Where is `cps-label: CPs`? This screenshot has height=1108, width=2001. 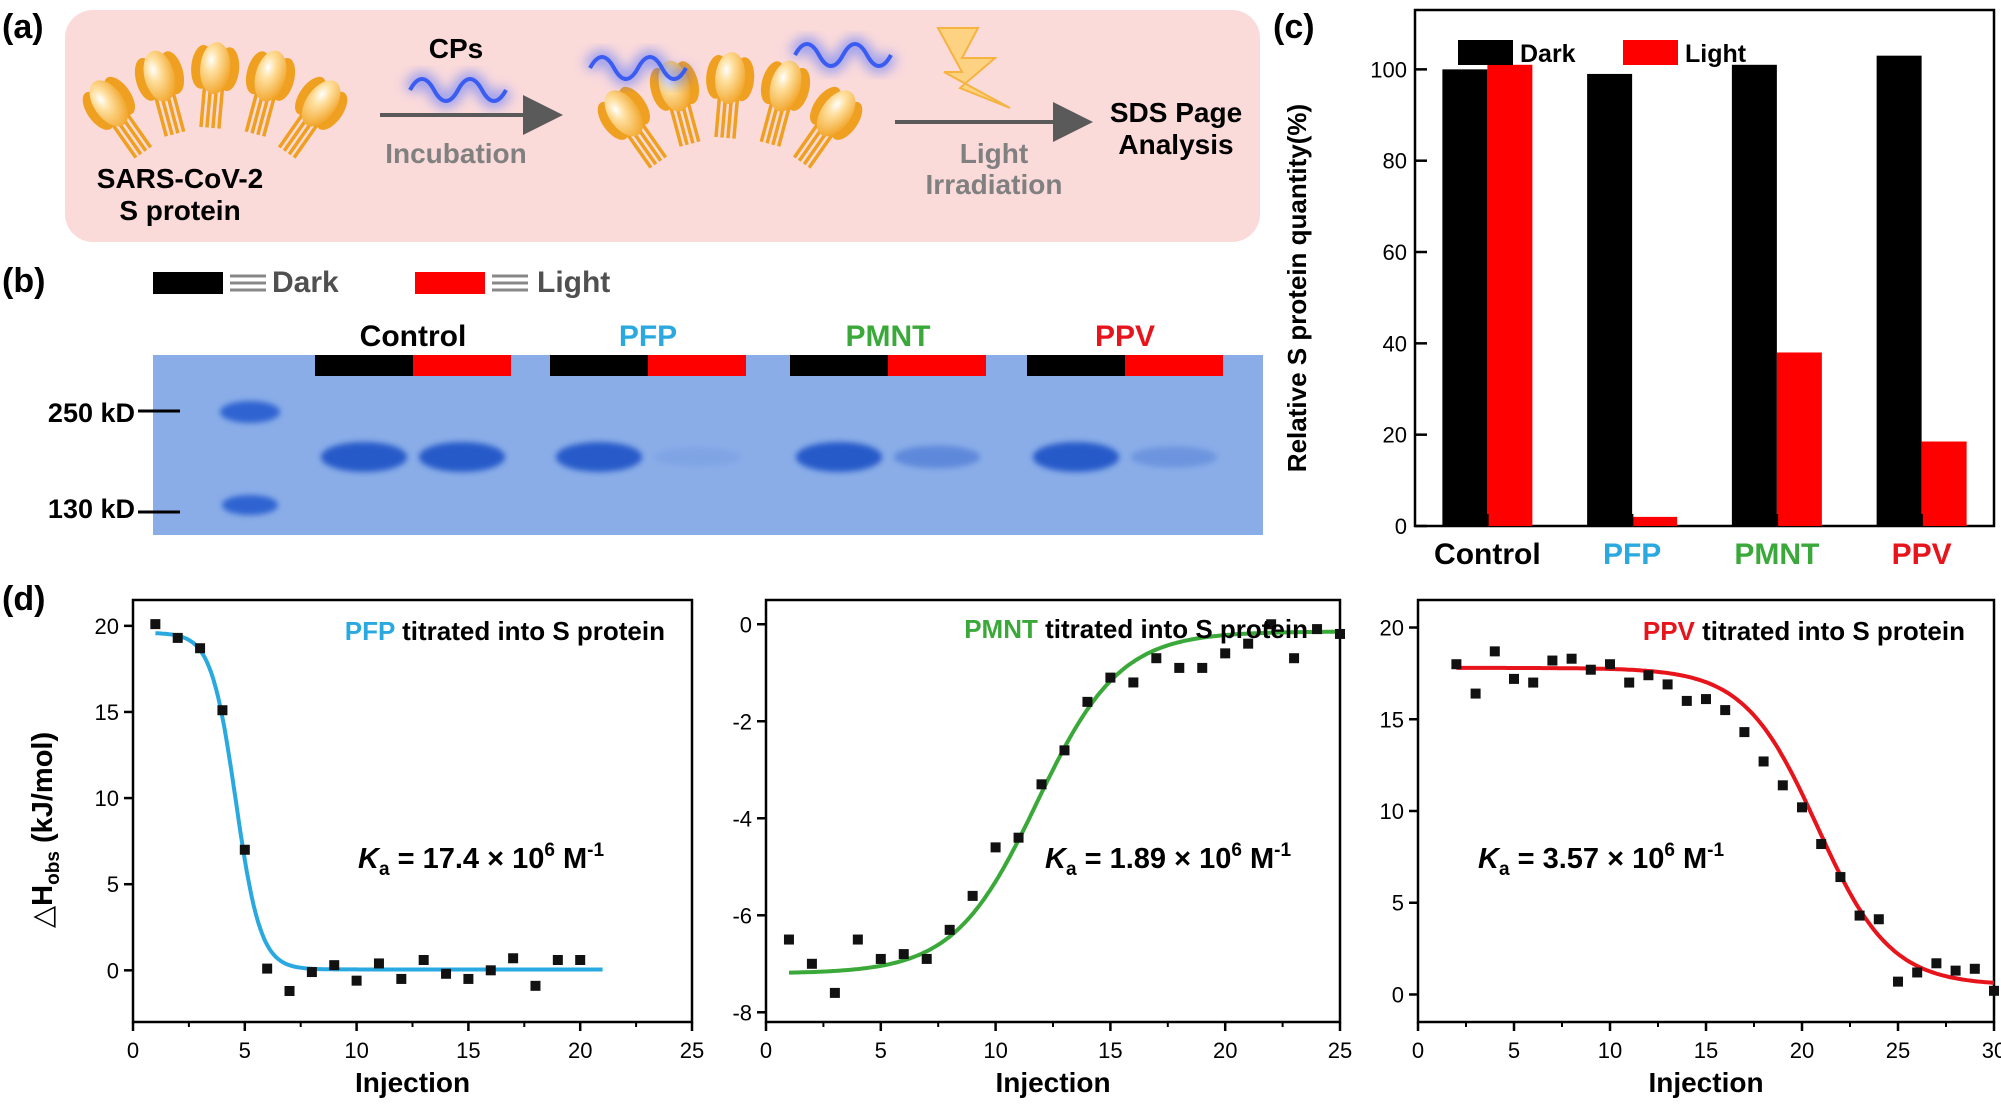 cps-label: CPs is located at coordinates (456, 48).